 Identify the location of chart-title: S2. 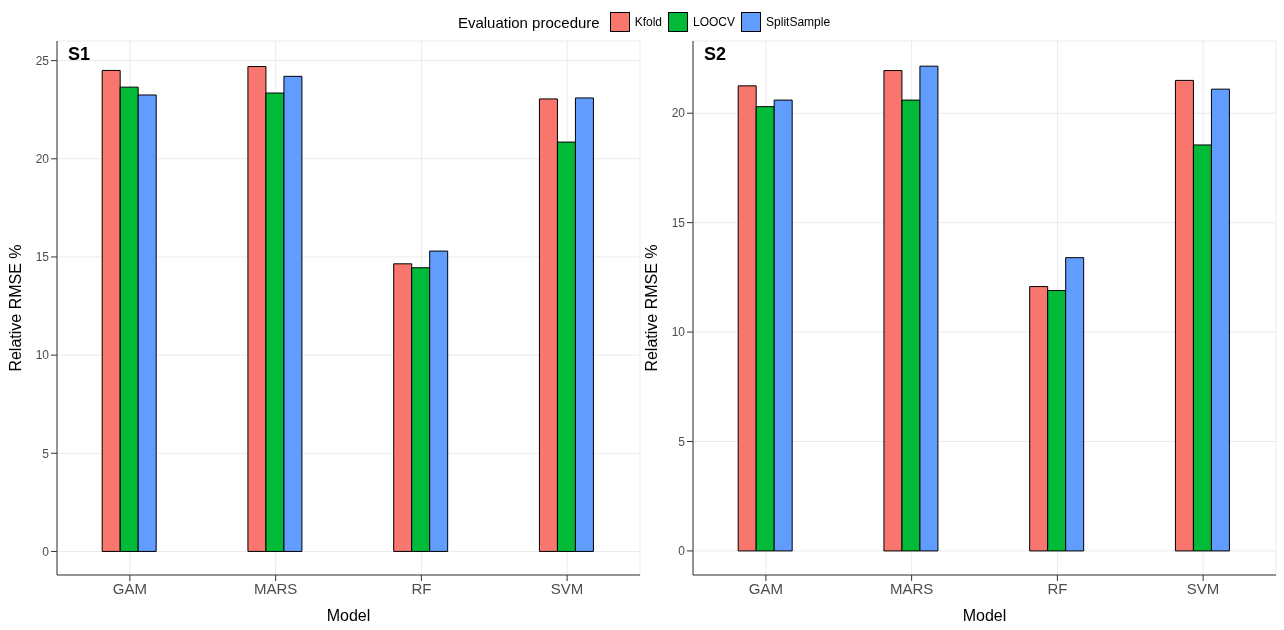
(715, 54).